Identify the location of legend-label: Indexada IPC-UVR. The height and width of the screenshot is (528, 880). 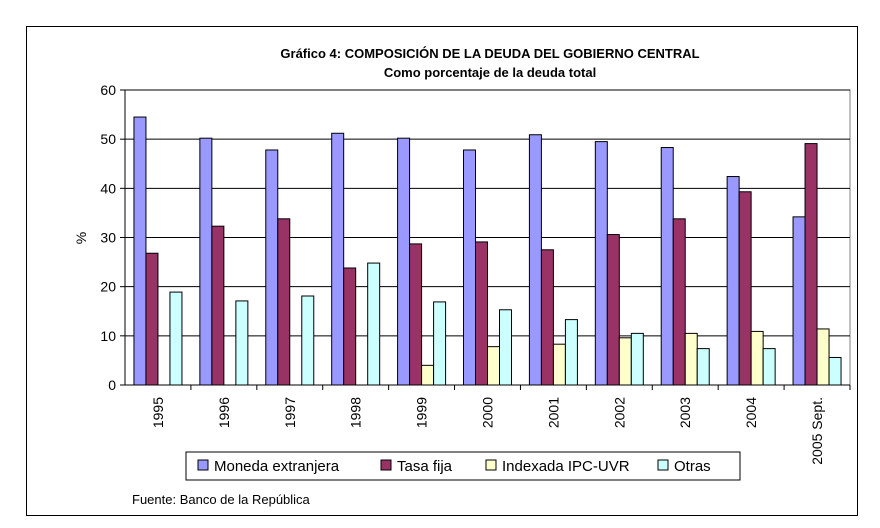
(566, 466).